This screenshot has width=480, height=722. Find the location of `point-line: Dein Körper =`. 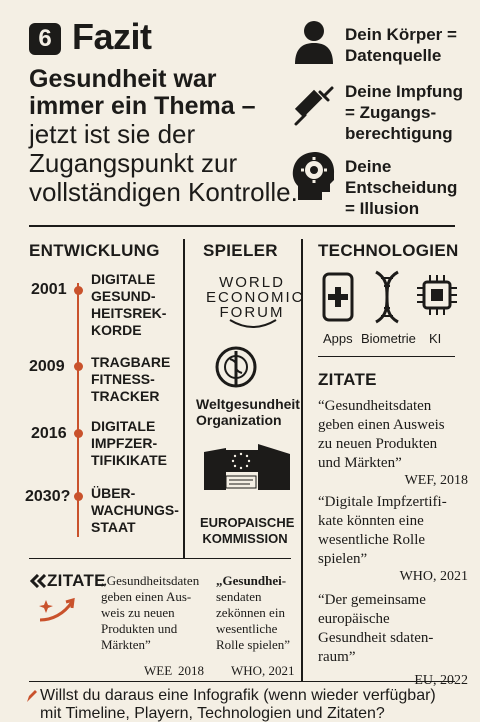

point-line: Dein Körper = is located at coordinates (401, 34).